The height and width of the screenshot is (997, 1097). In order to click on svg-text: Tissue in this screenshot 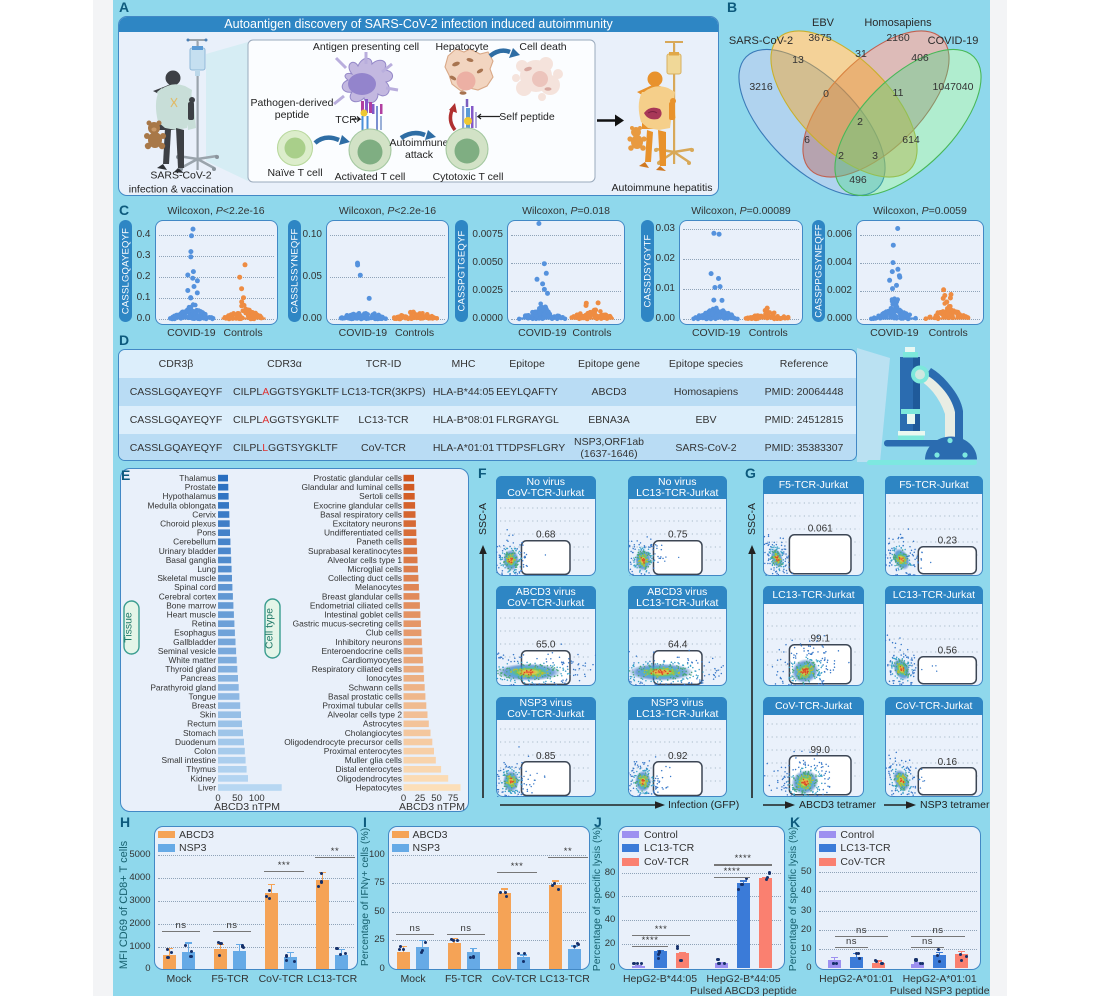, I will do `click(129, 627)`.